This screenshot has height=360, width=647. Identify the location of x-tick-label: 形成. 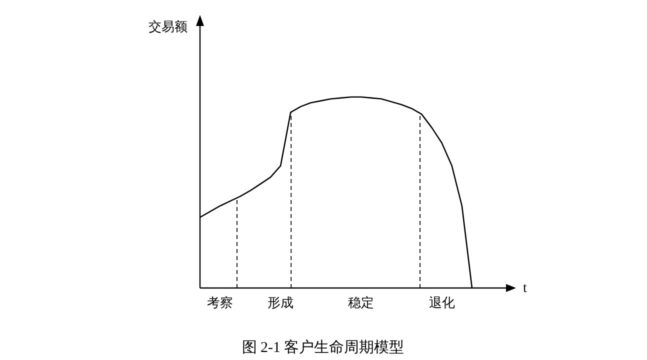
(281, 302).